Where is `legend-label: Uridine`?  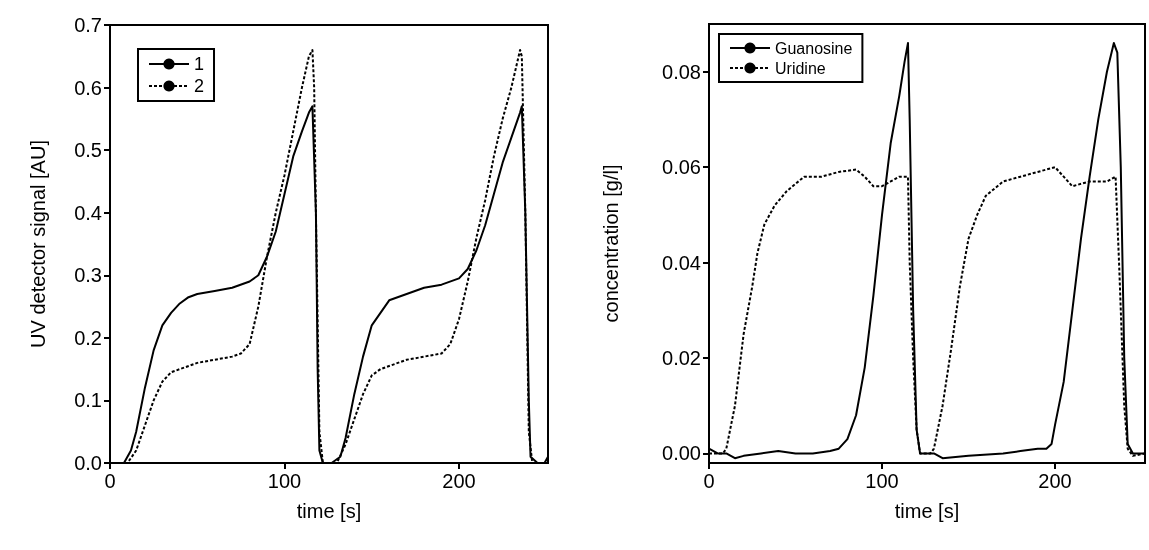
legend-label: Uridine is located at coordinates (800, 68).